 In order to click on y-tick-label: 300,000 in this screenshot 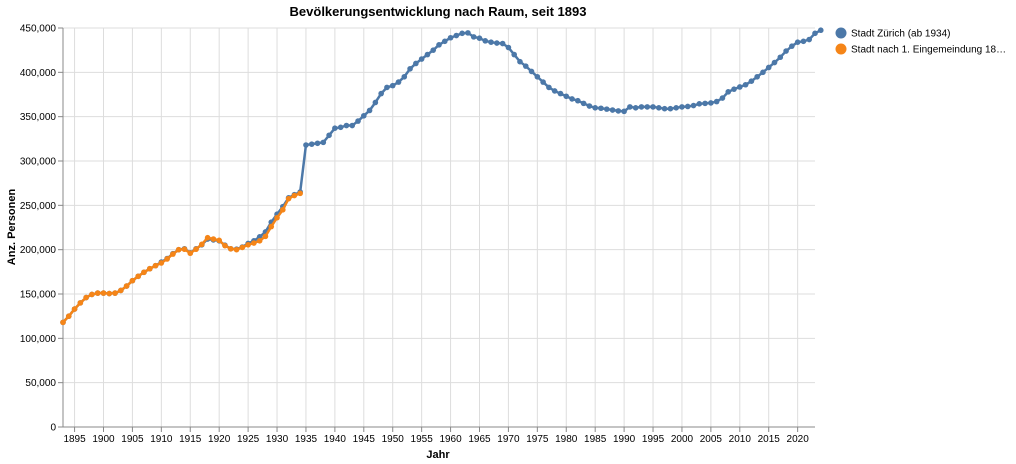, I will do `click(38, 162)`.